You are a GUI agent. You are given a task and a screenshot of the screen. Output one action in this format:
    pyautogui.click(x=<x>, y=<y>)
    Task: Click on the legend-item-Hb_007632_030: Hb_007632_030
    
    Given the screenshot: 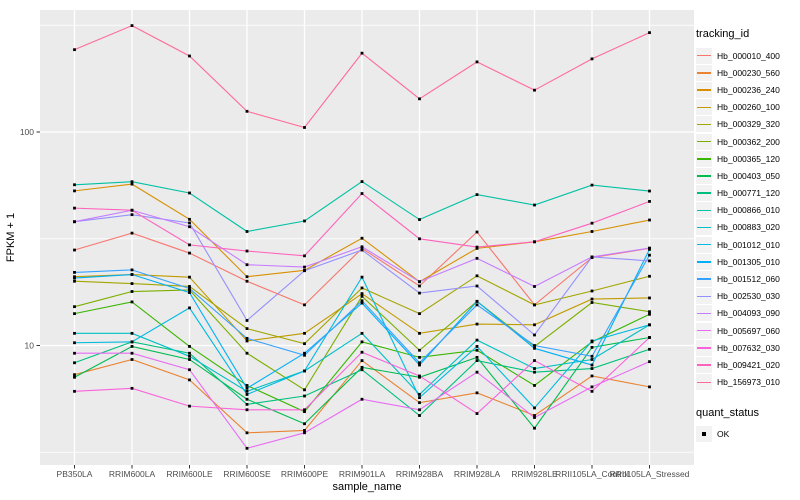 What is the action you would take?
    pyautogui.click(x=747, y=347)
    